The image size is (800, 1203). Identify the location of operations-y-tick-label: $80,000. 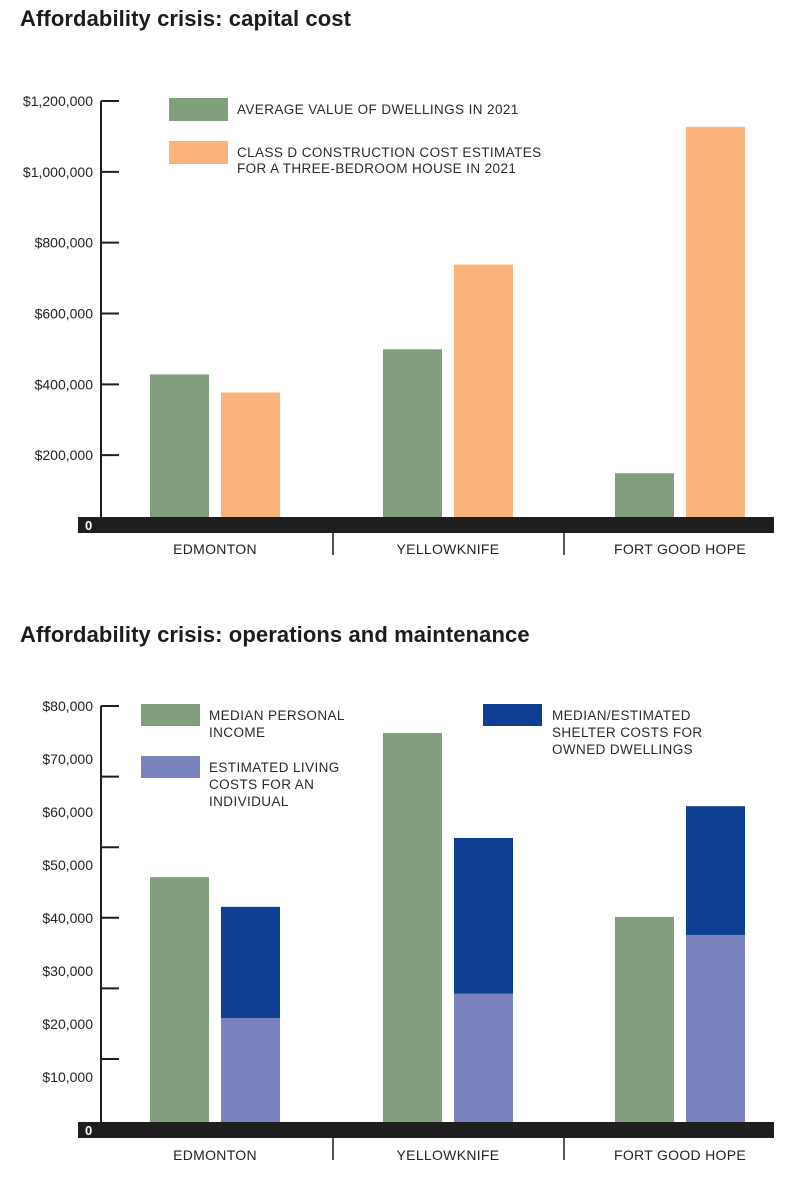
(67, 706).